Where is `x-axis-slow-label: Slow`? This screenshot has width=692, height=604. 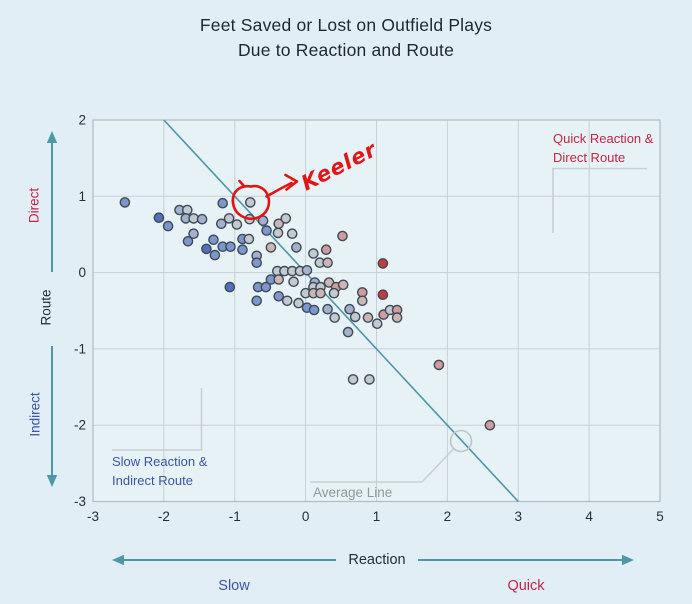
x-axis-slow-label: Slow is located at coordinates (234, 586).